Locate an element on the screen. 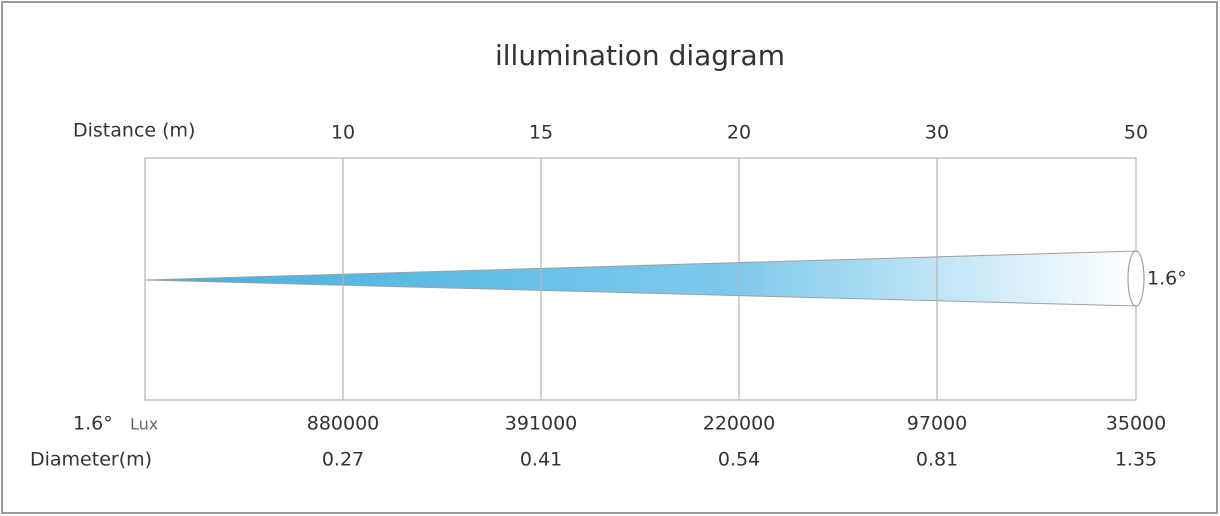 This screenshot has height=516, width=1220. lux-value: 220000 is located at coordinates (739, 424).